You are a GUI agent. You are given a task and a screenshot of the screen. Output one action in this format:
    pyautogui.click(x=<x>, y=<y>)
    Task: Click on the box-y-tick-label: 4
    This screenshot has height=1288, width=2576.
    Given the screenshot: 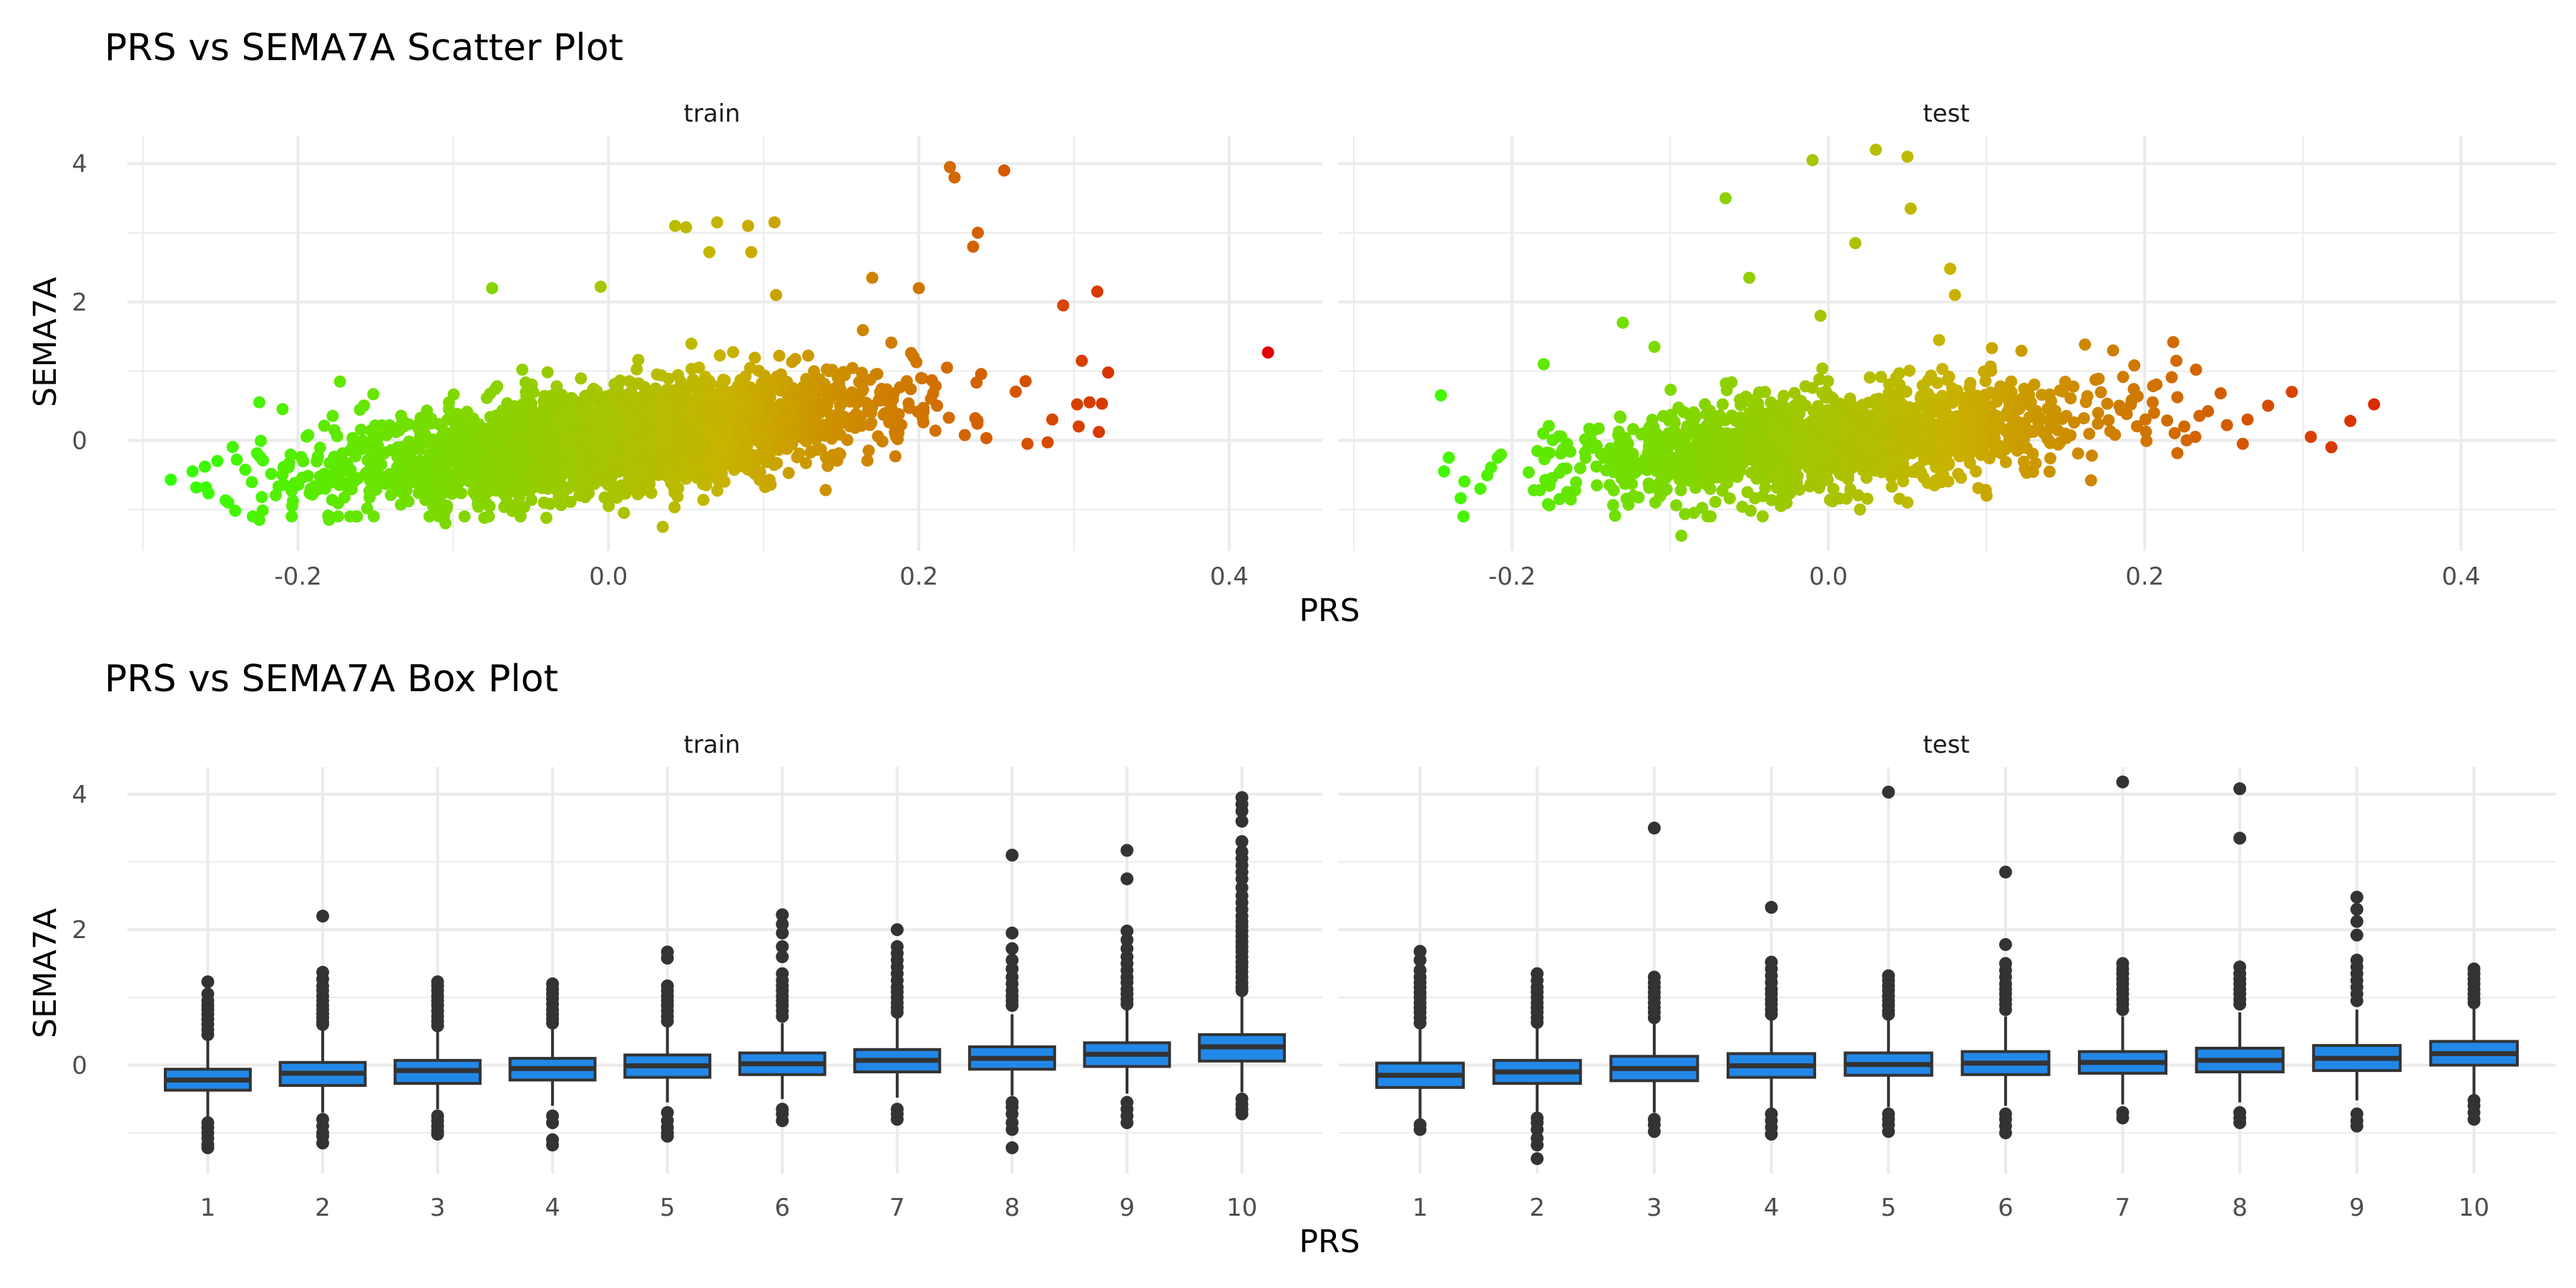 What is the action you would take?
    pyautogui.click(x=79, y=795)
    